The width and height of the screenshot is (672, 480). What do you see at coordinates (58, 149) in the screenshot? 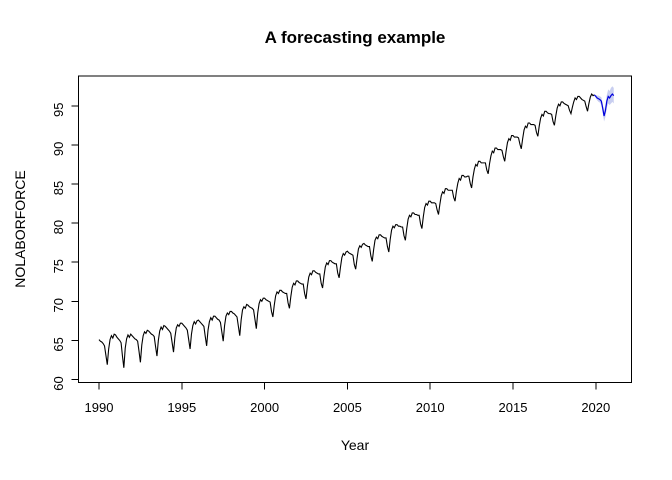
I see `y-tick-label: 90` at bounding box center [58, 149].